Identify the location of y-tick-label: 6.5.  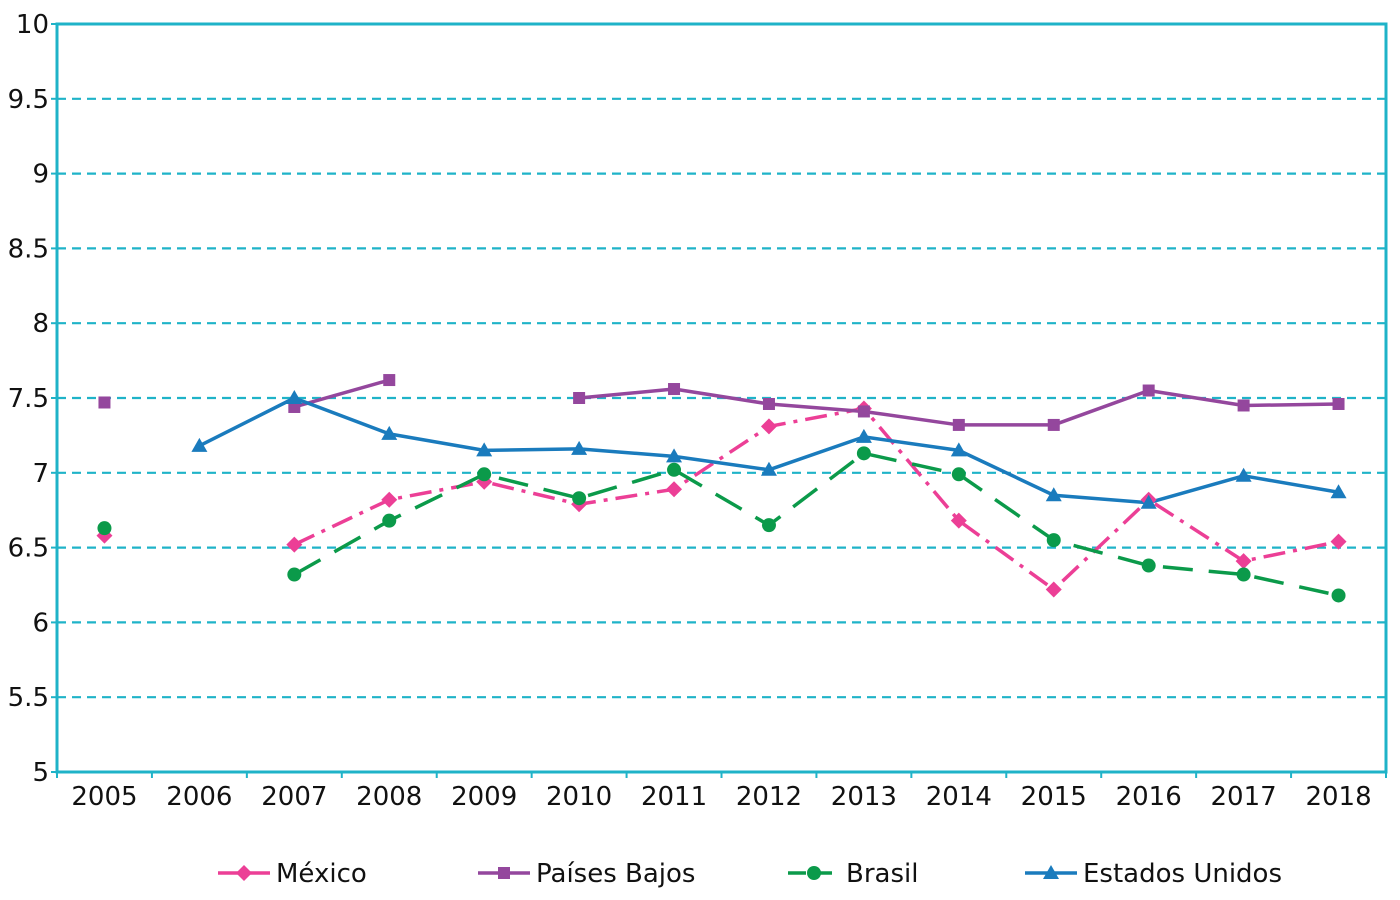
(28, 549).